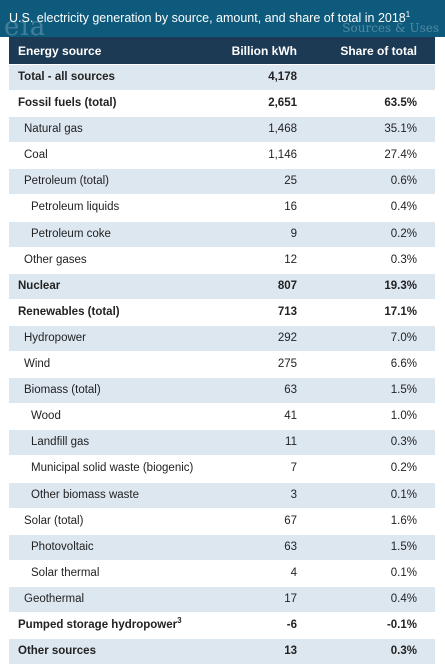 The image size is (445, 665). I want to click on table-row: Other biomass waste 3 0.1%, so click(222, 495).